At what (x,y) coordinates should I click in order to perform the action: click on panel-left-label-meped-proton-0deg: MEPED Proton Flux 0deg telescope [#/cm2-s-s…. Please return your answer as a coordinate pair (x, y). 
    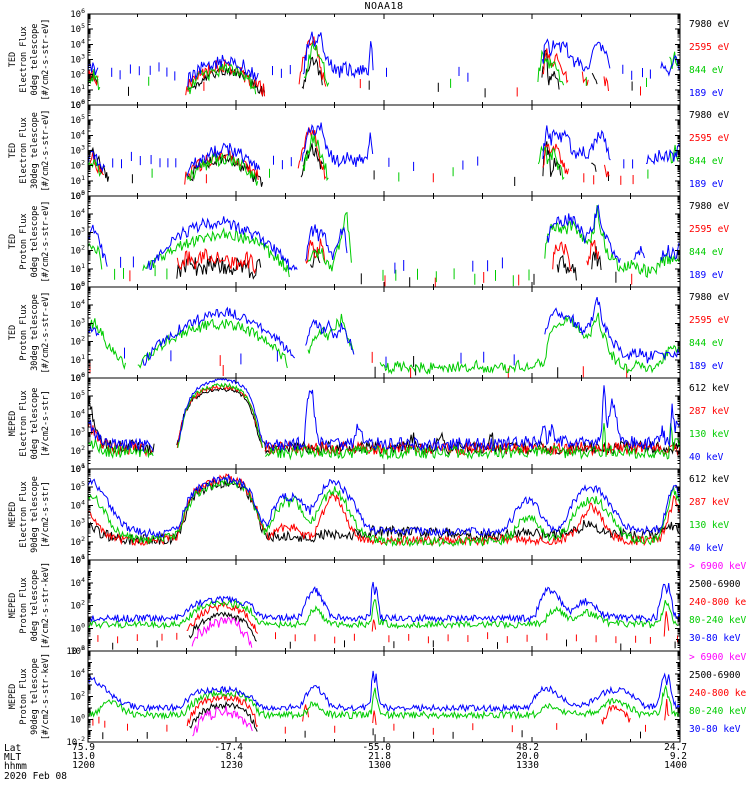
    Looking at the image, I should click on (30, 605).